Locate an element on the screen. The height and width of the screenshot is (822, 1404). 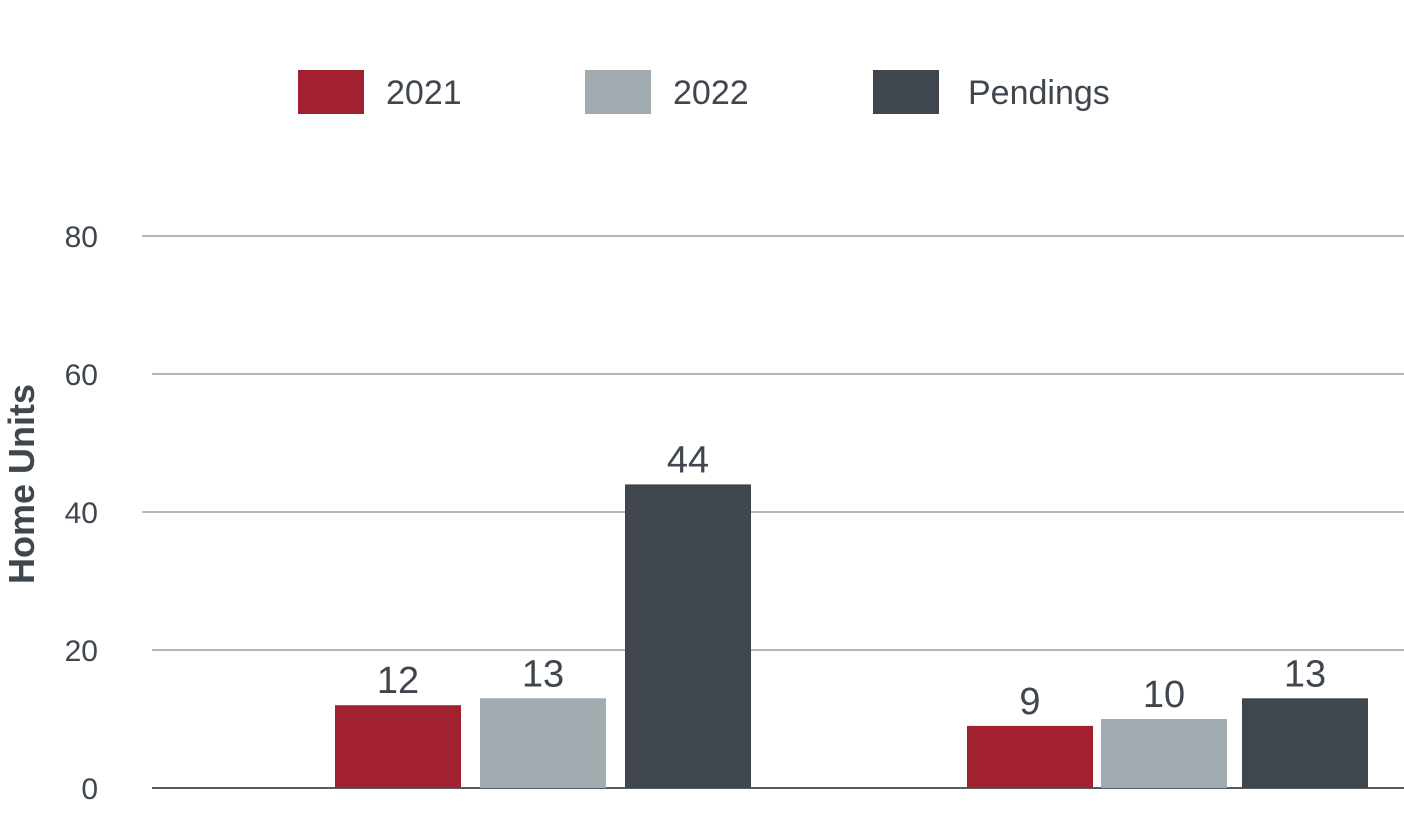
legend: 2021 2022 Pendings is located at coordinates (704, 92).